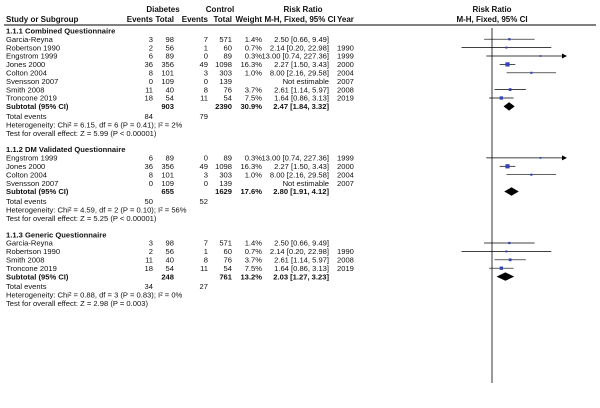  What do you see at coordinates (345, 251) in the screenshot?
I see `study-year: 1990` at bounding box center [345, 251].